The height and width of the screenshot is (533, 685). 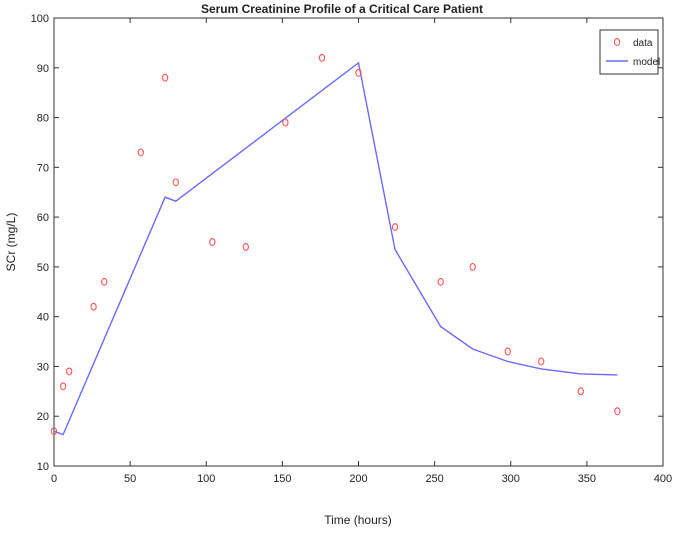 What do you see at coordinates (54, 479) in the screenshot?
I see `x-tick-label: 0` at bounding box center [54, 479].